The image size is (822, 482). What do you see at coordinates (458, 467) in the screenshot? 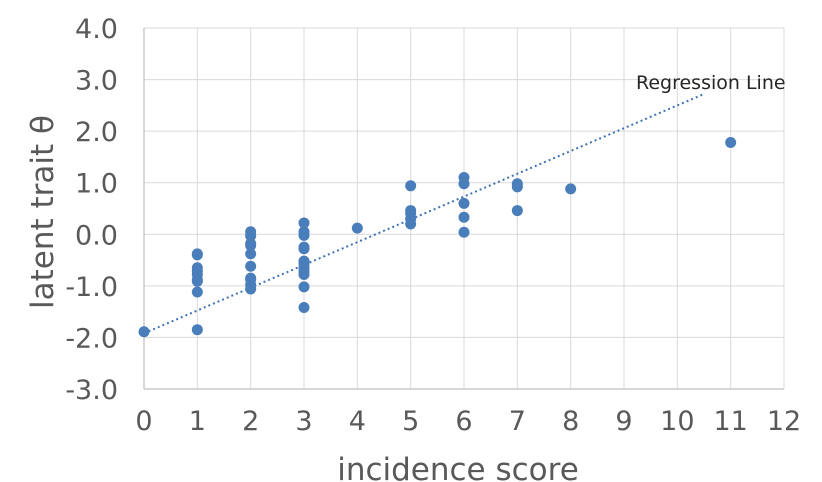
I see `x-axis-title: incidence score` at bounding box center [458, 467].